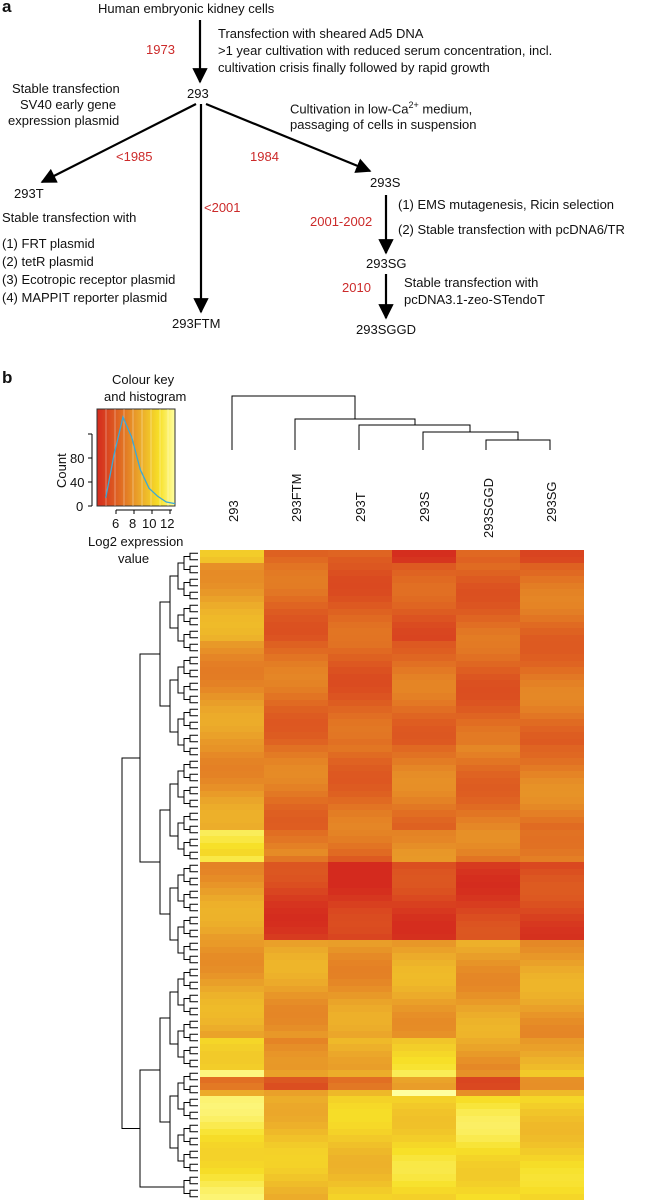 This screenshot has height=1200, width=647. Describe the element at coordinates (48, 261) in the screenshot. I see `ftm-desc-item: (2) tetR plasmid` at that location.